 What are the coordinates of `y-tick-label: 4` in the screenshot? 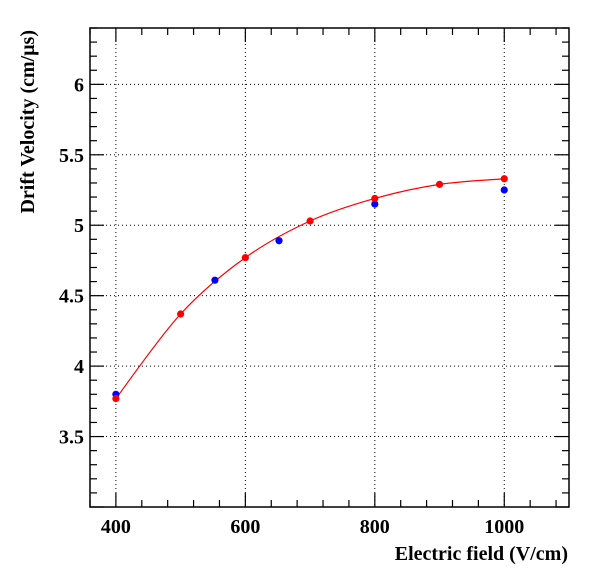 It's located at (79, 367).